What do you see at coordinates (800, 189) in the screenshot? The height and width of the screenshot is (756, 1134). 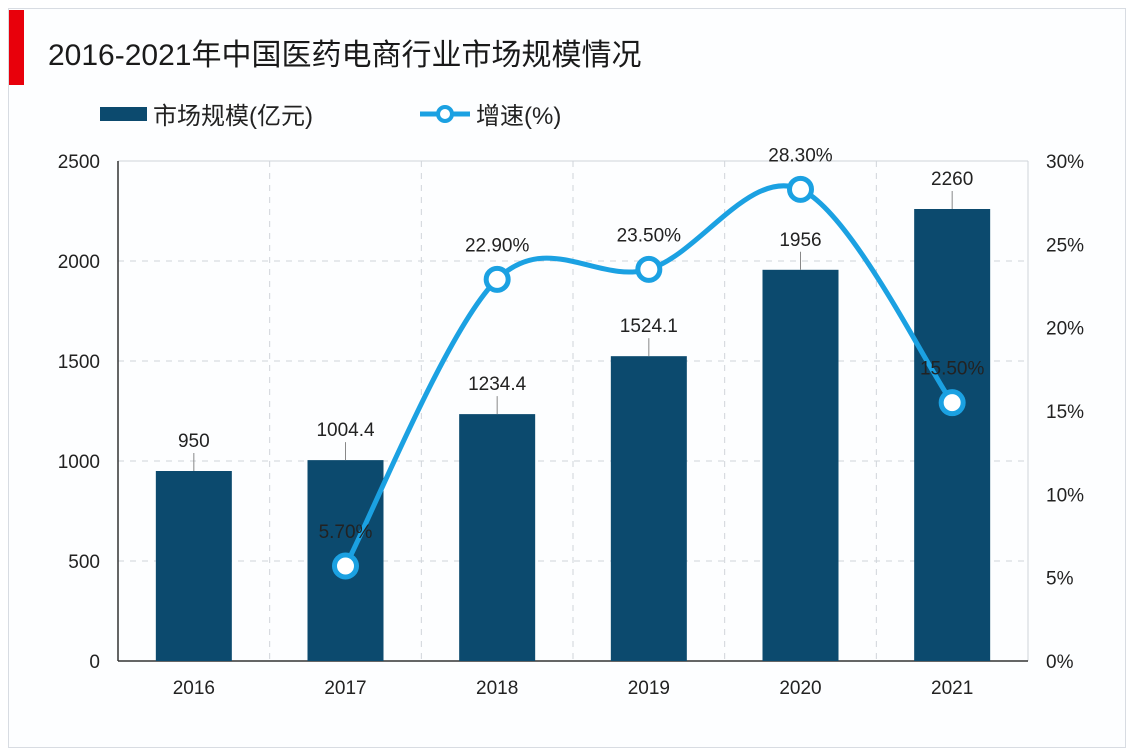 I see `growth-point-2020` at bounding box center [800, 189].